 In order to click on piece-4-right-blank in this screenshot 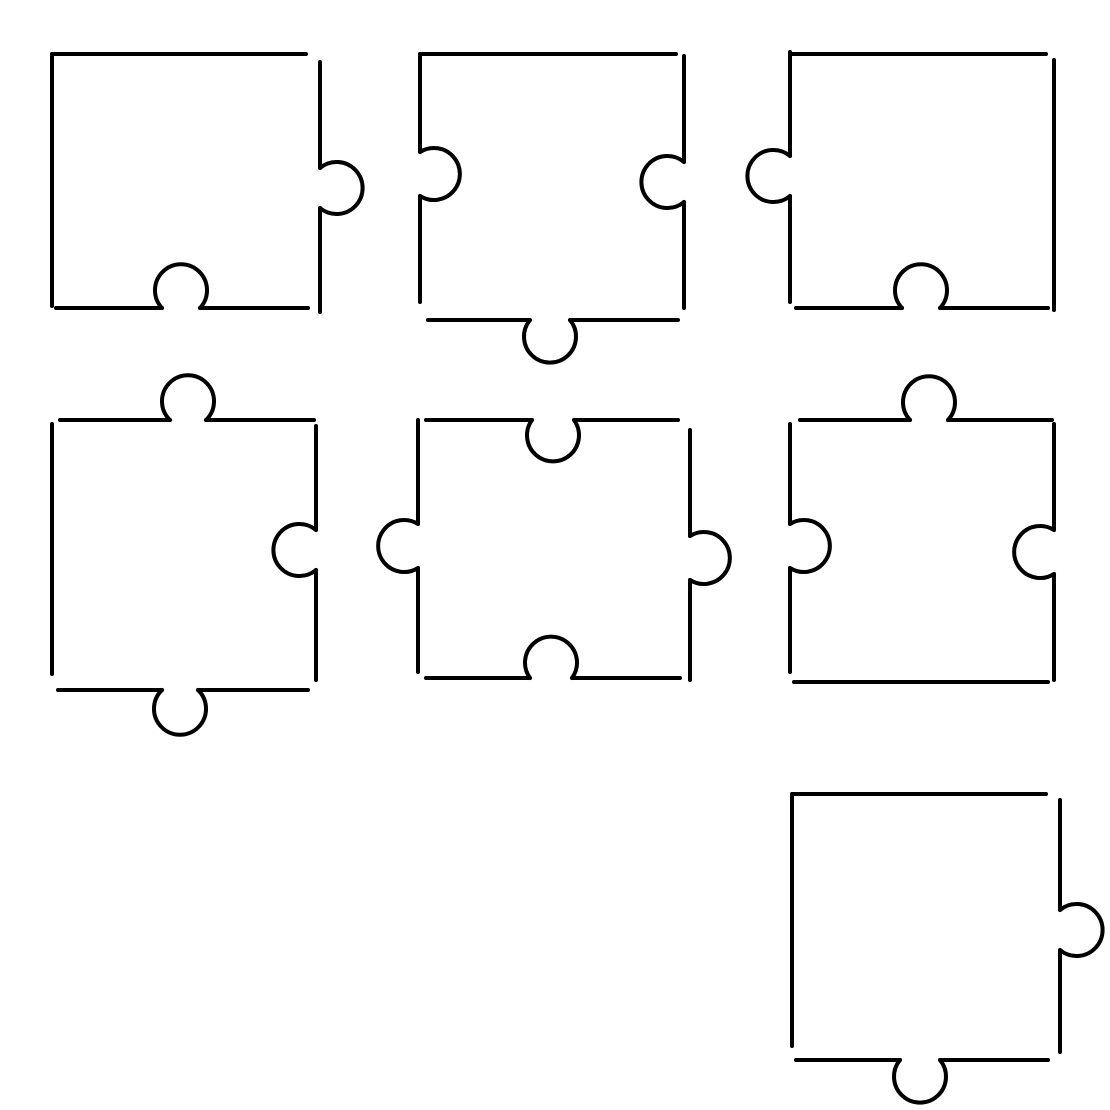, I will do `click(294, 550)`.